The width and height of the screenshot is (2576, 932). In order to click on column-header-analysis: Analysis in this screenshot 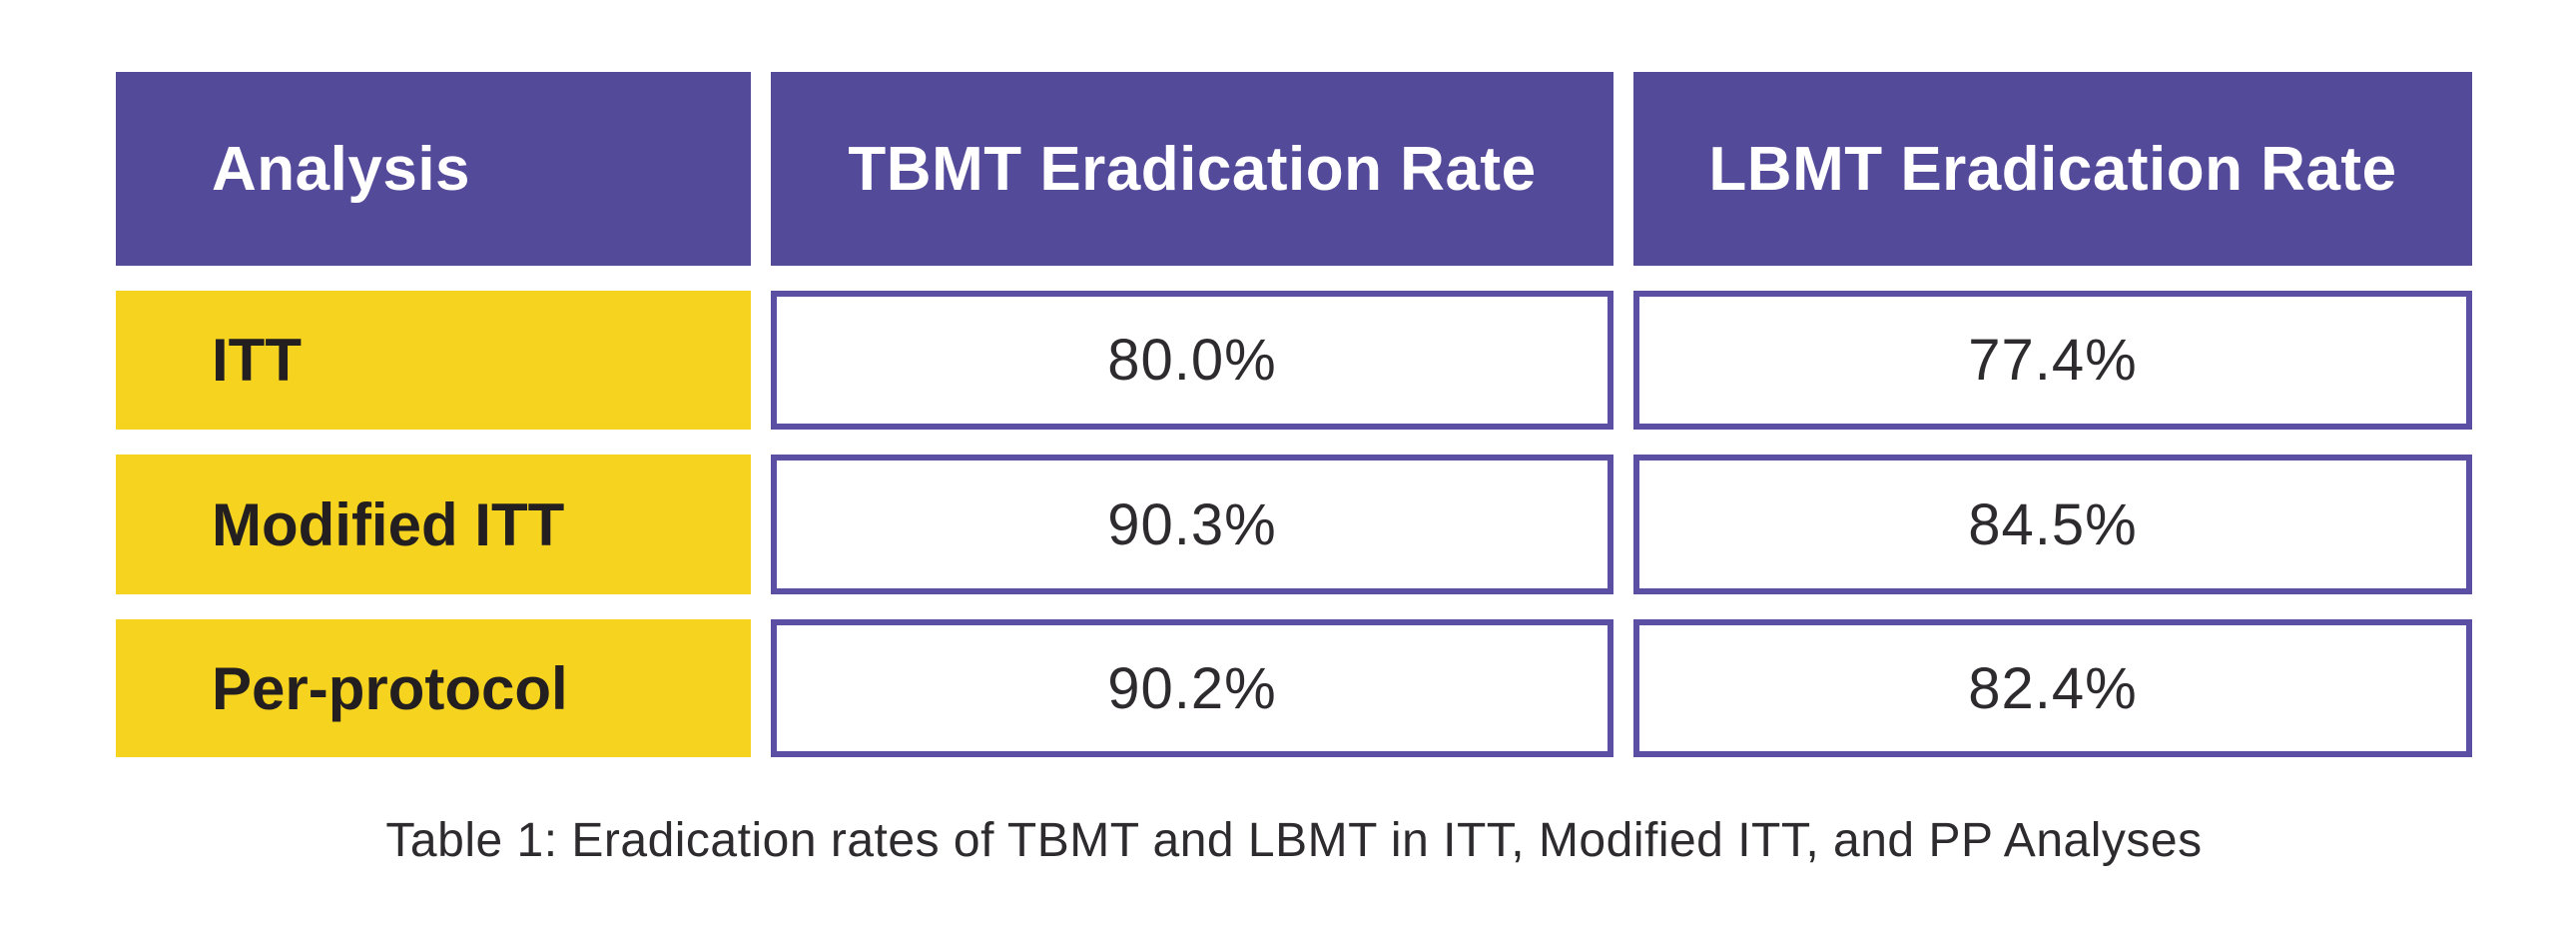, I will do `click(433, 169)`.